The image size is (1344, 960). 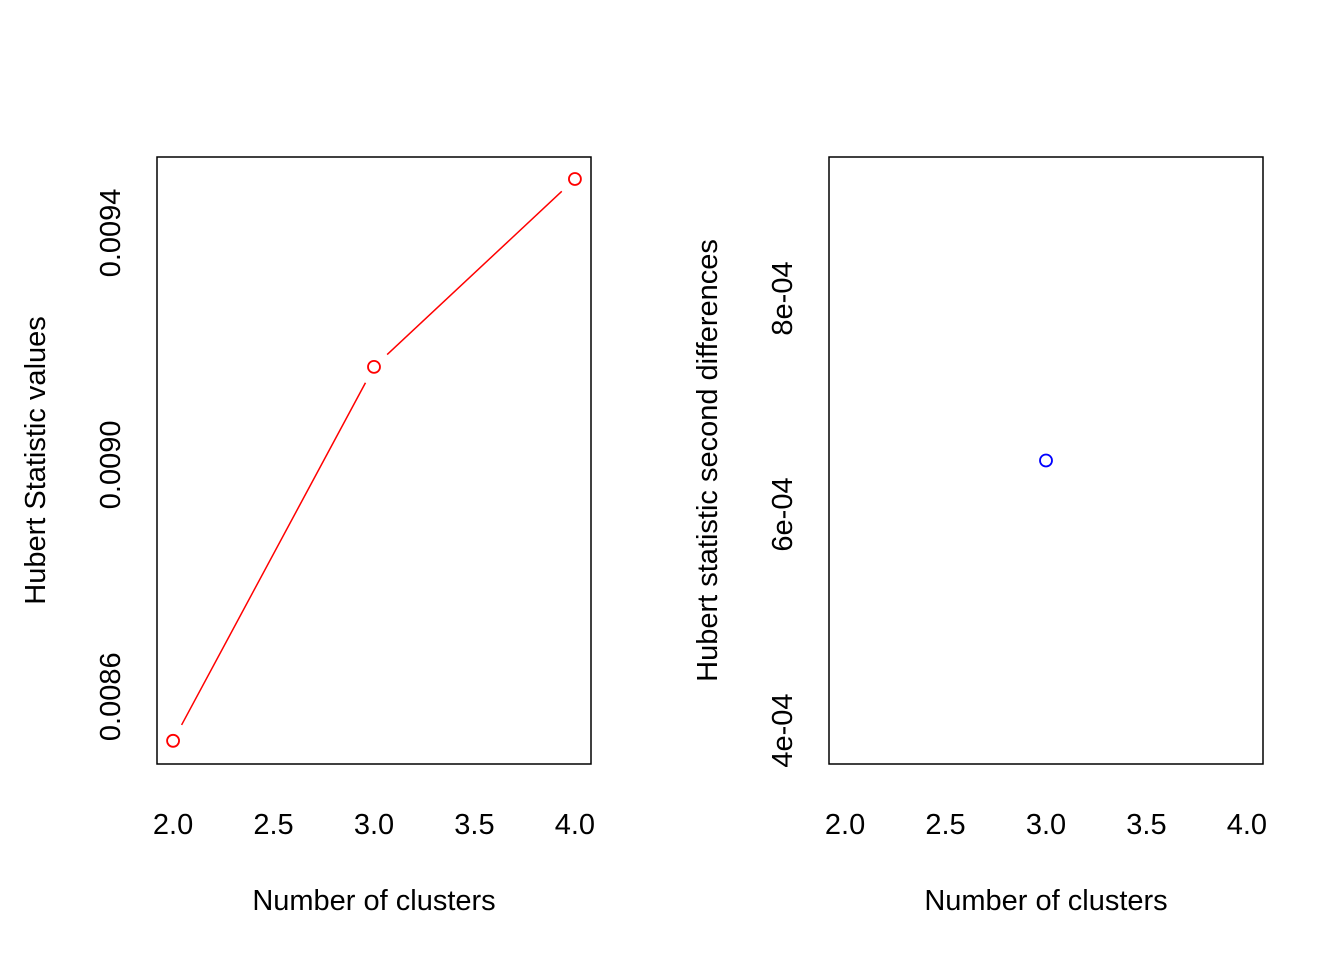 I want to click on y-tick-label: 0.0086, so click(x=111, y=696).